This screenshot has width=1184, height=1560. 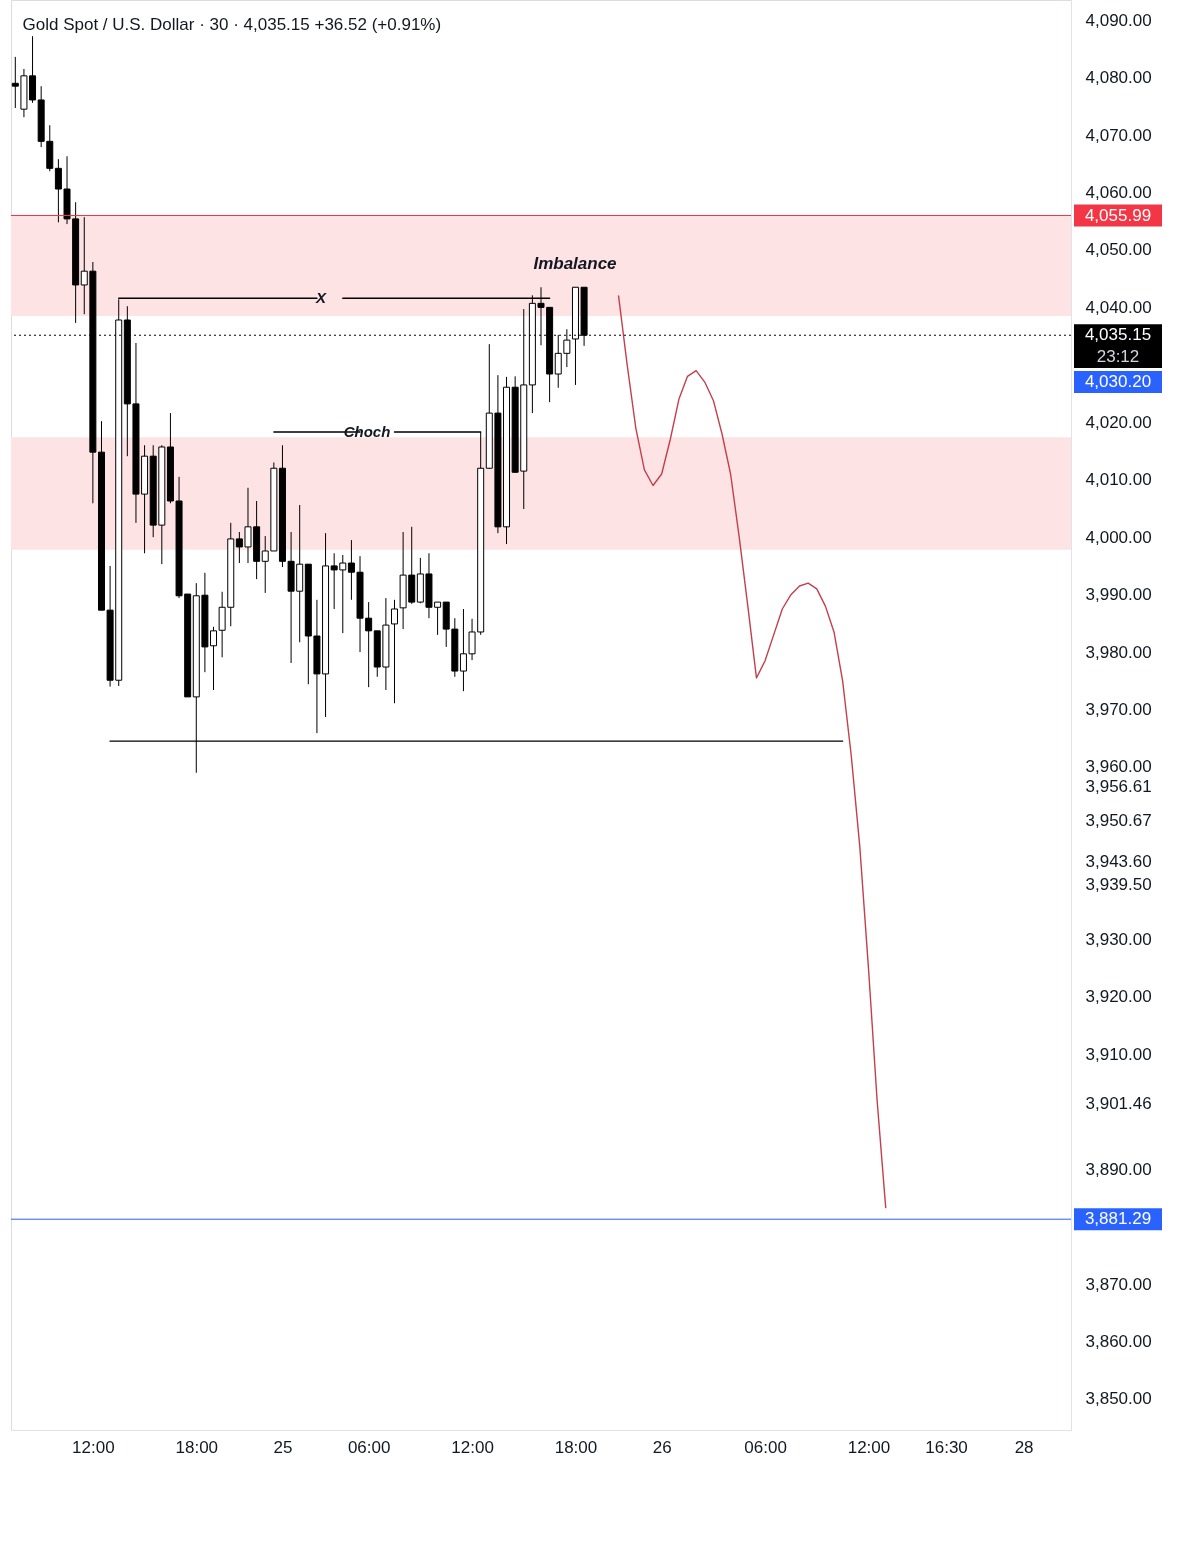 What do you see at coordinates (320, 297) in the screenshot?
I see `annotation: X` at bounding box center [320, 297].